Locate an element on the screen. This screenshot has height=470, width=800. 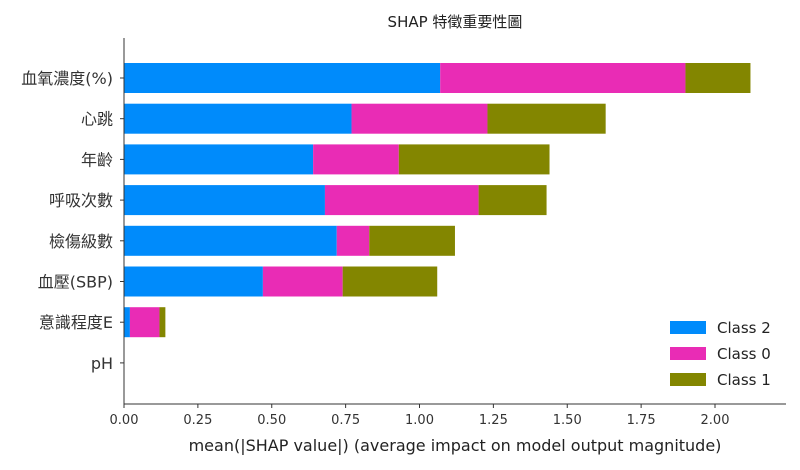
x-tick-label: 0.50 is located at coordinates (271, 420).